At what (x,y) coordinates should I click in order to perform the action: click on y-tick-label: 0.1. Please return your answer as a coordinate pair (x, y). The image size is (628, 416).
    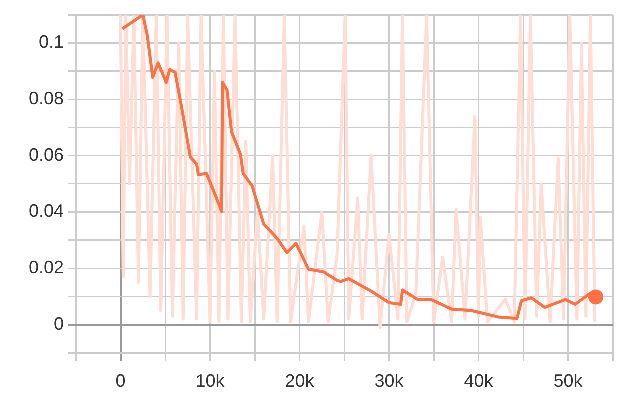
    Looking at the image, I should click on (51, 42).